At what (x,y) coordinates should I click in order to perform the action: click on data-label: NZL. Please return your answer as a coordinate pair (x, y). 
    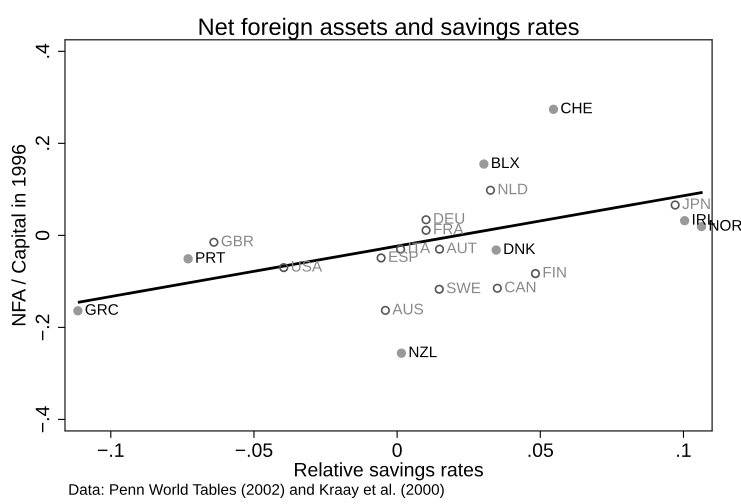
    Looking at the image, I should click on (423, 352).